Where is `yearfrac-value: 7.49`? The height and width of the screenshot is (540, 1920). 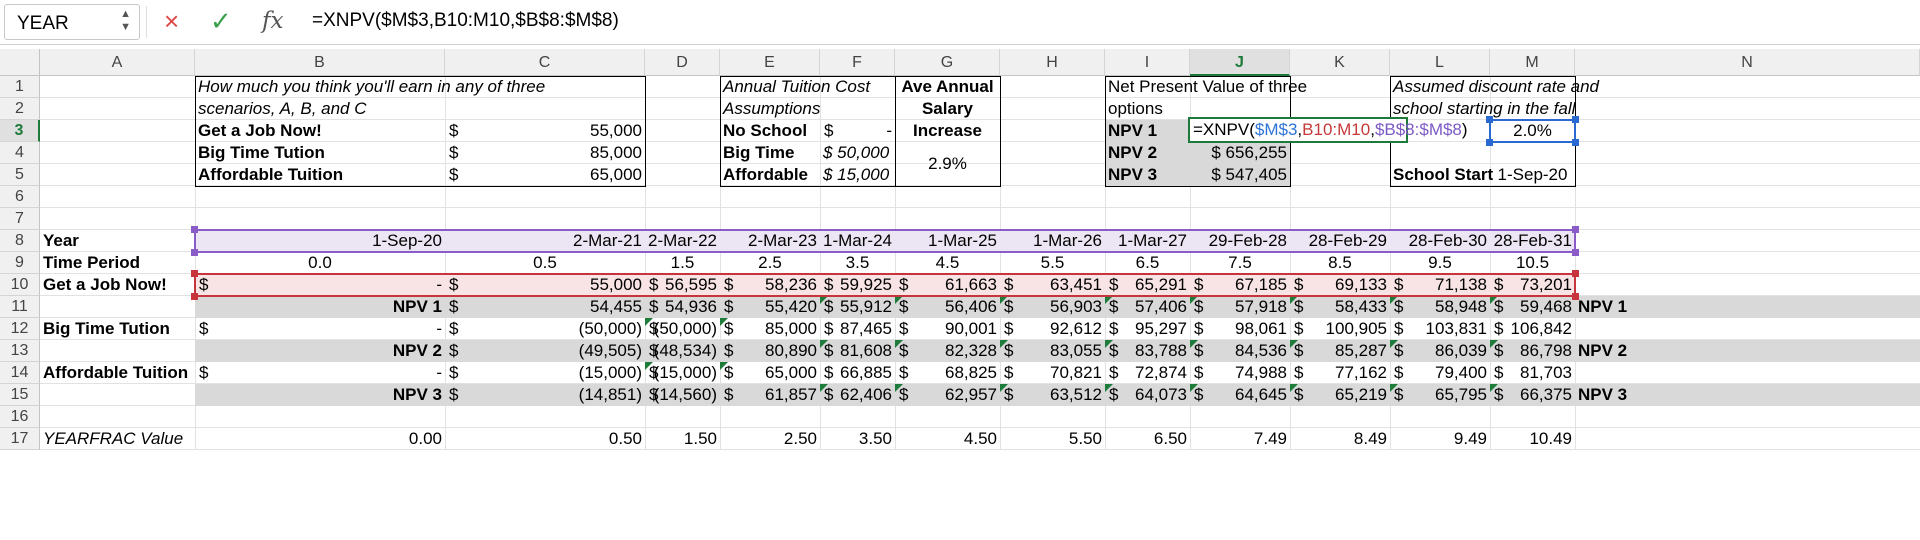
yearfrac-value: 7.49 is located at coordinates (1270, 438).